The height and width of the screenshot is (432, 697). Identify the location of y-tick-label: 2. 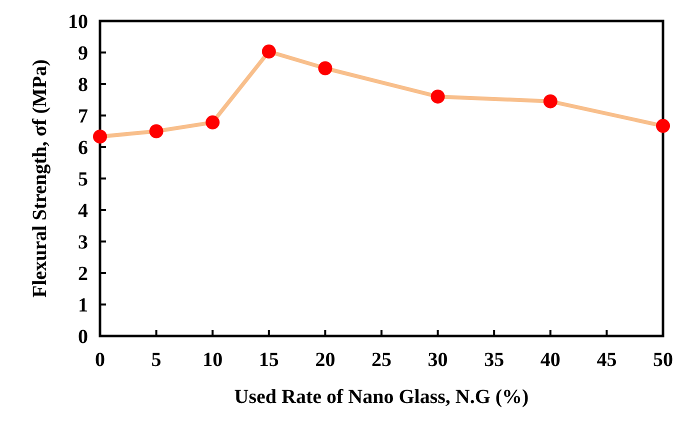
(83, 274).